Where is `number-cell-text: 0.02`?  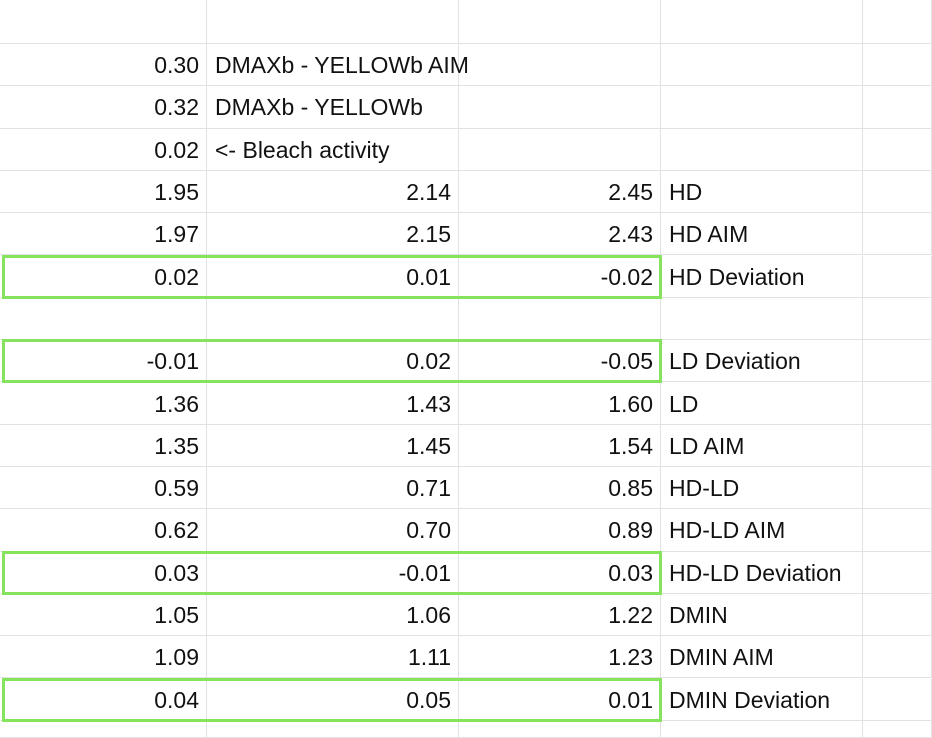 number-cell-text: 0.02 is located at coordinates (176, 149).